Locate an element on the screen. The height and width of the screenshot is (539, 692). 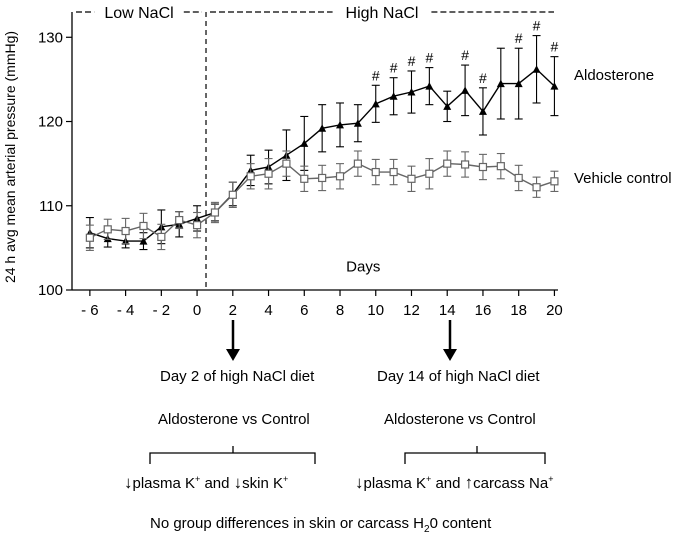
left-result-sup2: + is located at coordinates (286, 479).